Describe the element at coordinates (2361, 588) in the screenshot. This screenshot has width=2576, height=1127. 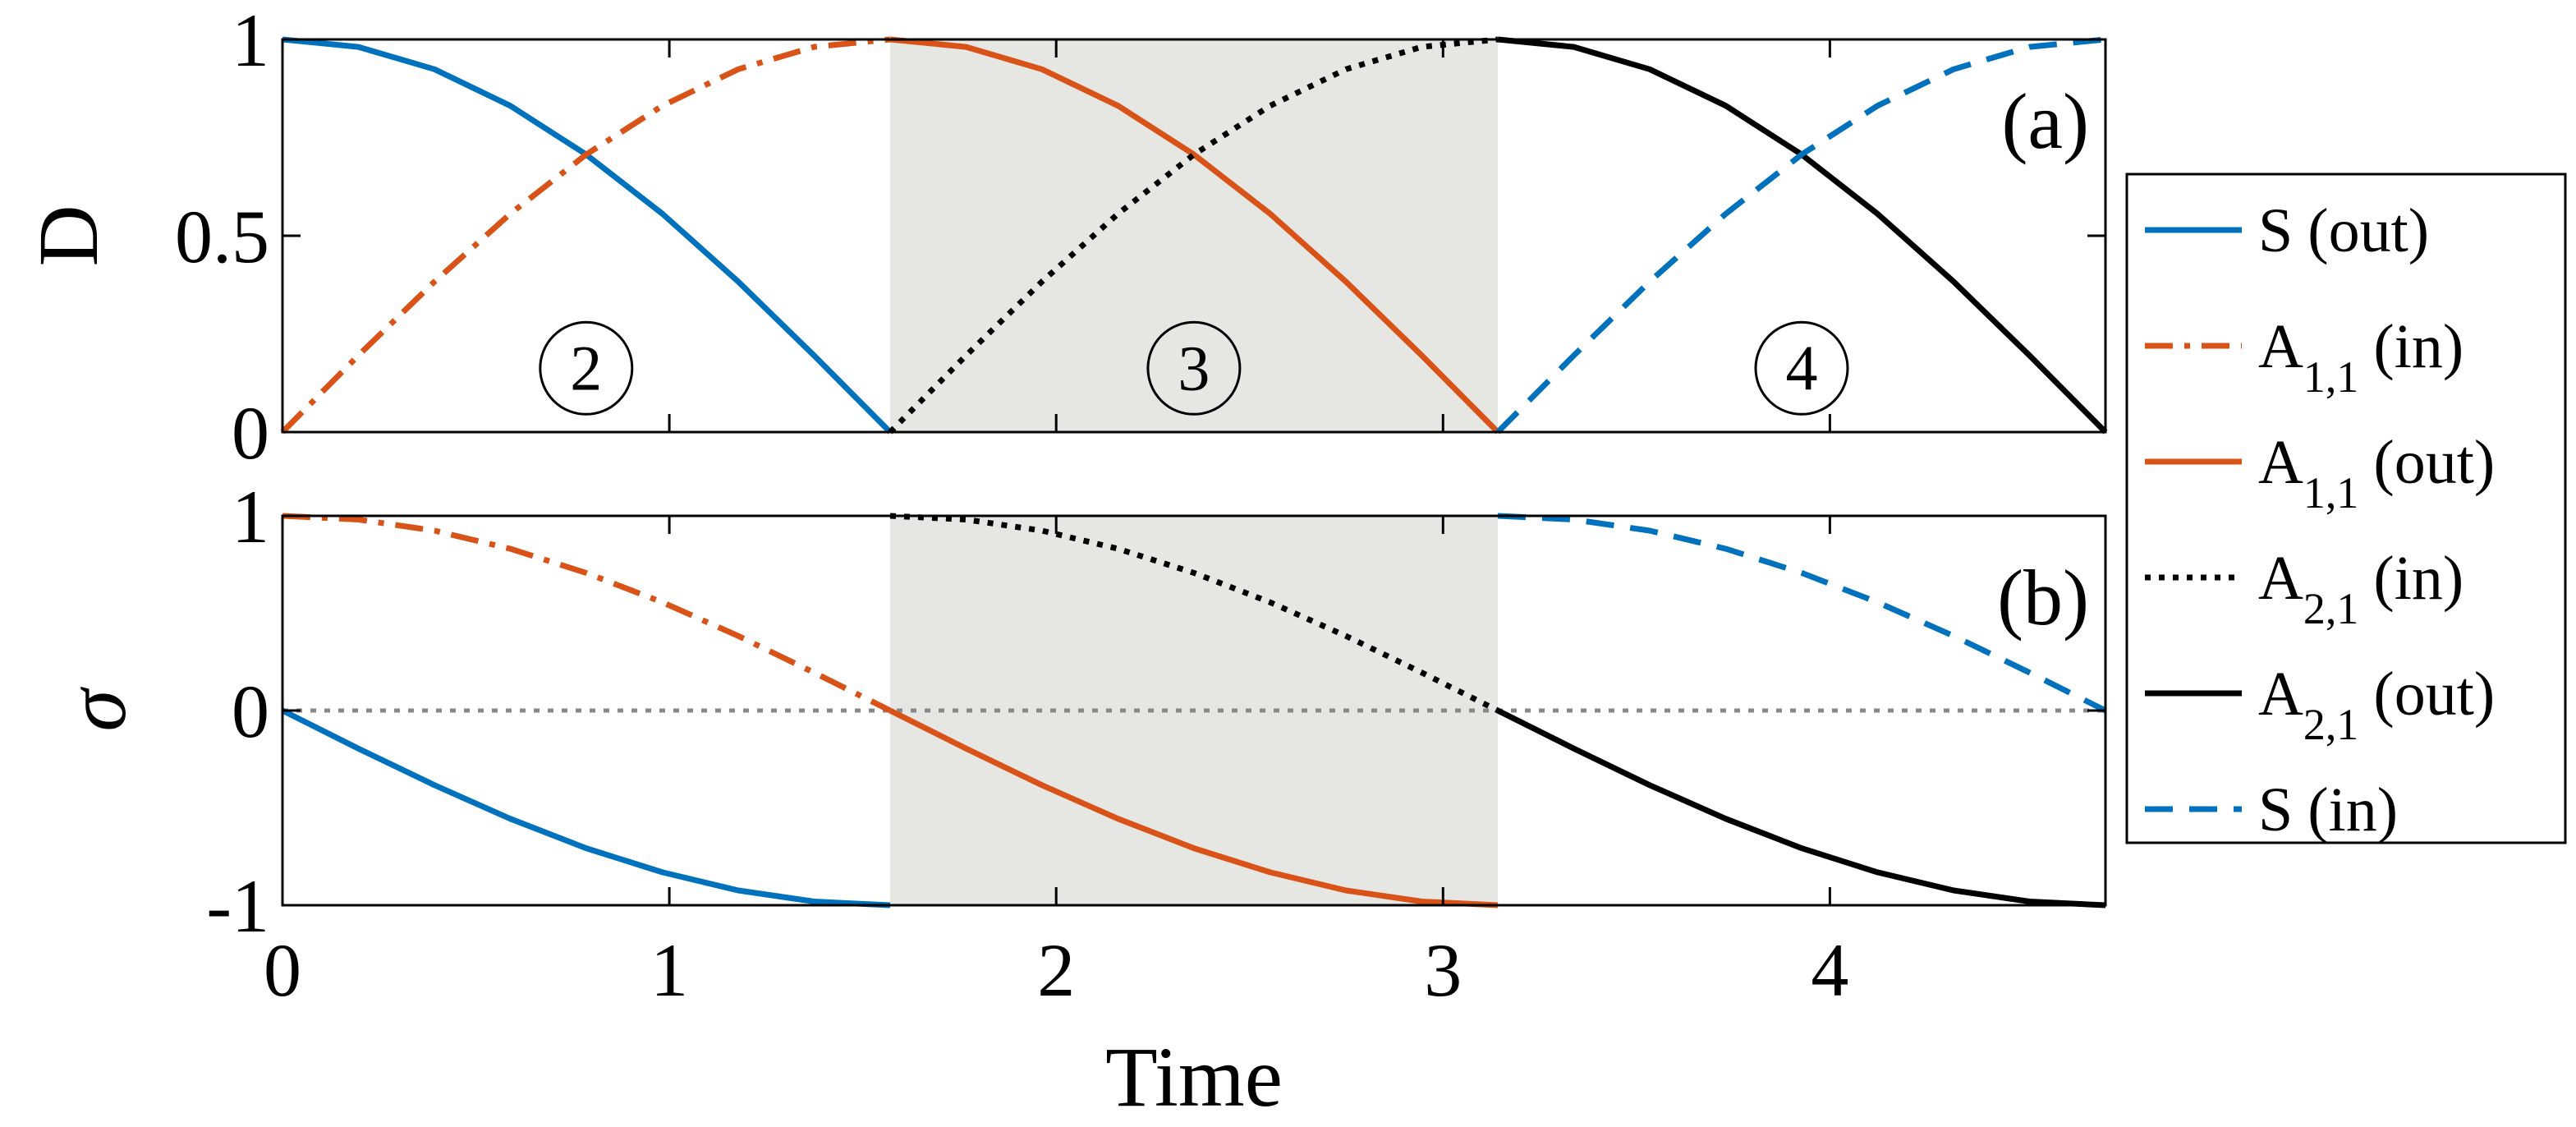
I see `legend-entry-label: A2,1 (in)` at that location.